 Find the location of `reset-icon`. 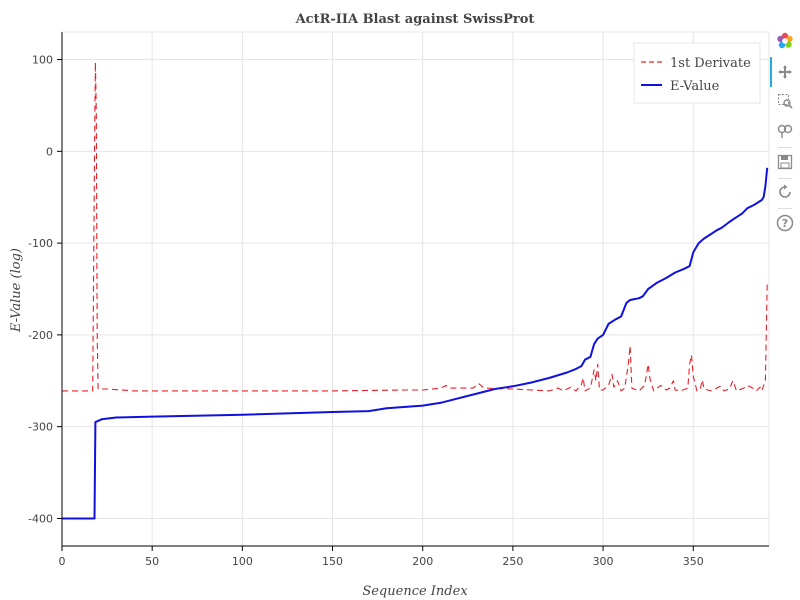

reset-icon is located at coordinates (785, 192).